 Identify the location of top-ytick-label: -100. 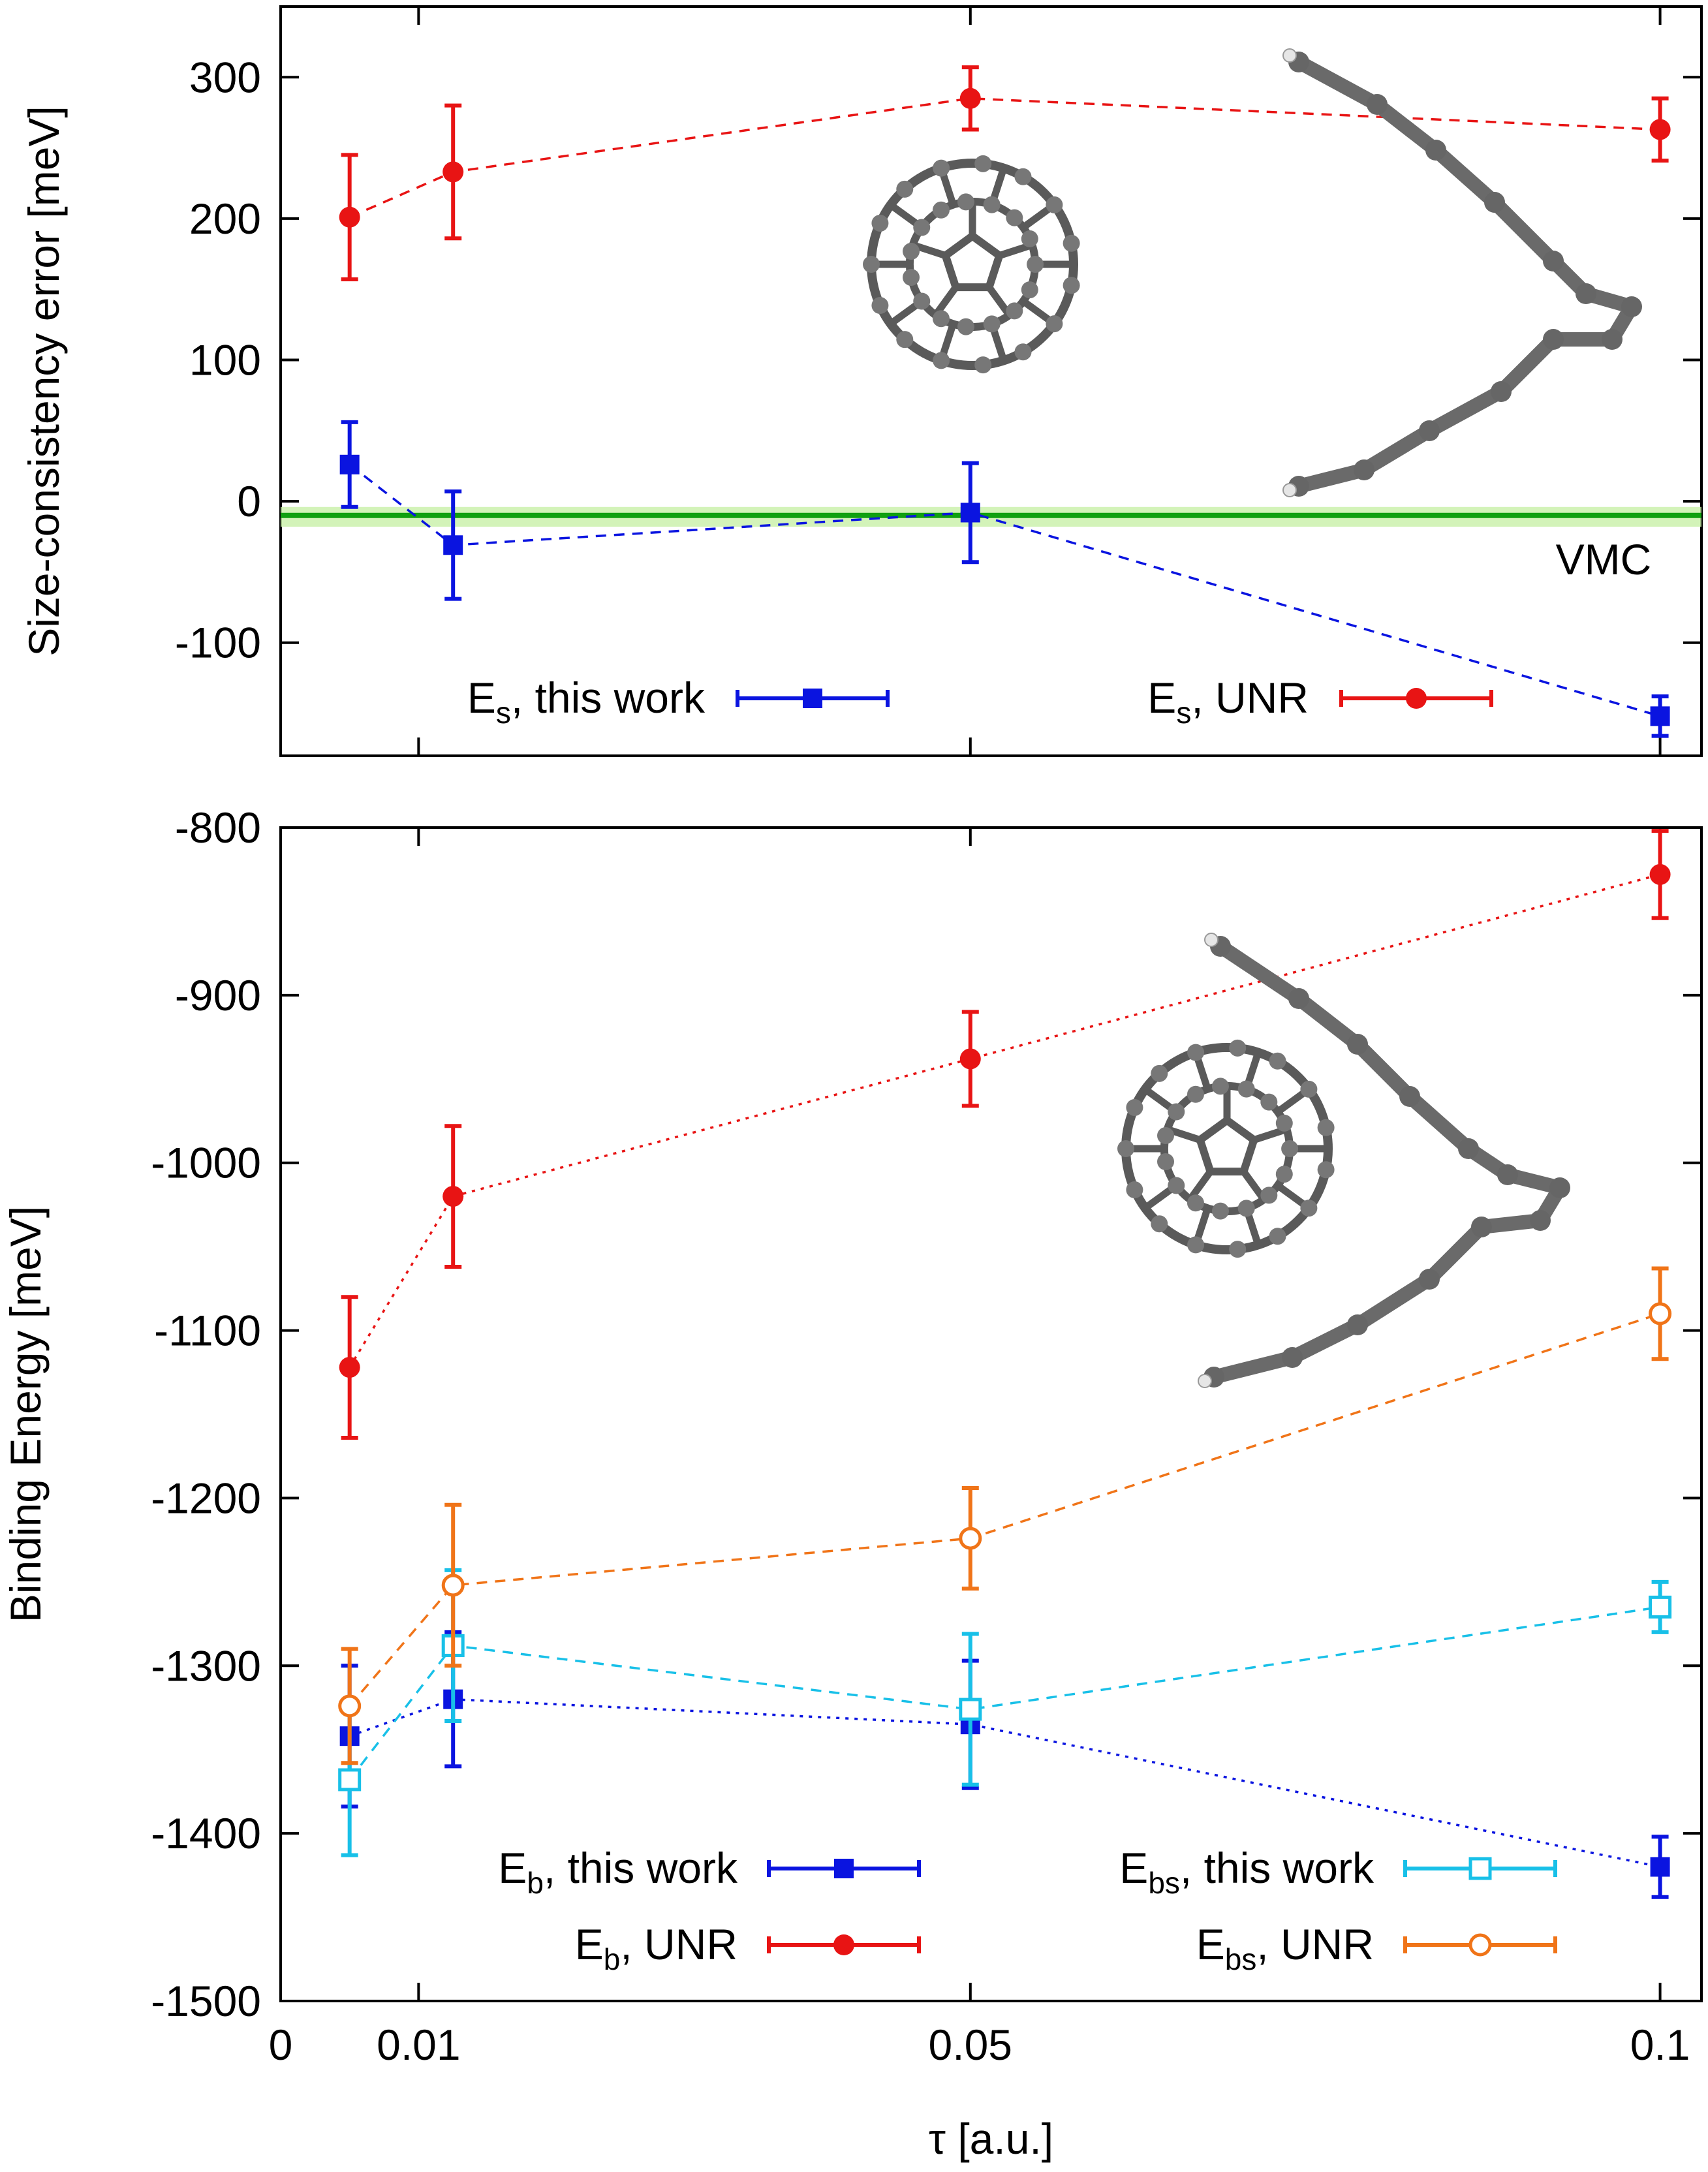
(218, 643).